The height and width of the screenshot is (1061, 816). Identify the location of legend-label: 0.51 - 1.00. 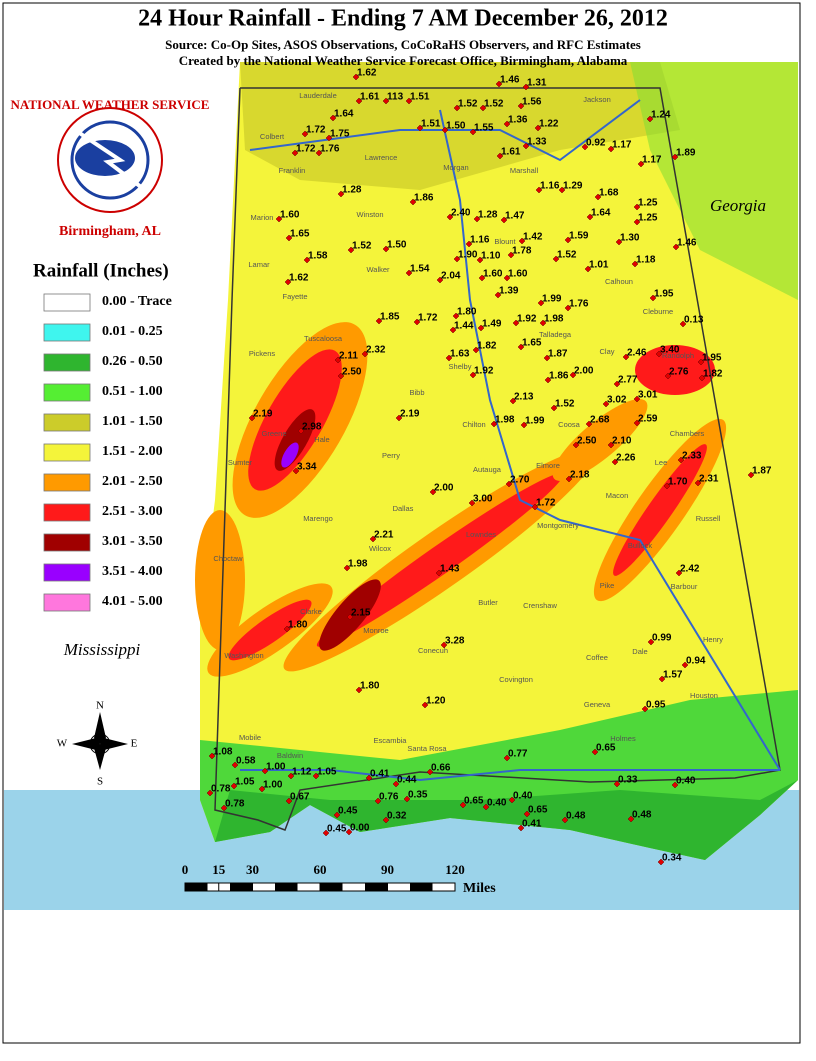
(132, 391).